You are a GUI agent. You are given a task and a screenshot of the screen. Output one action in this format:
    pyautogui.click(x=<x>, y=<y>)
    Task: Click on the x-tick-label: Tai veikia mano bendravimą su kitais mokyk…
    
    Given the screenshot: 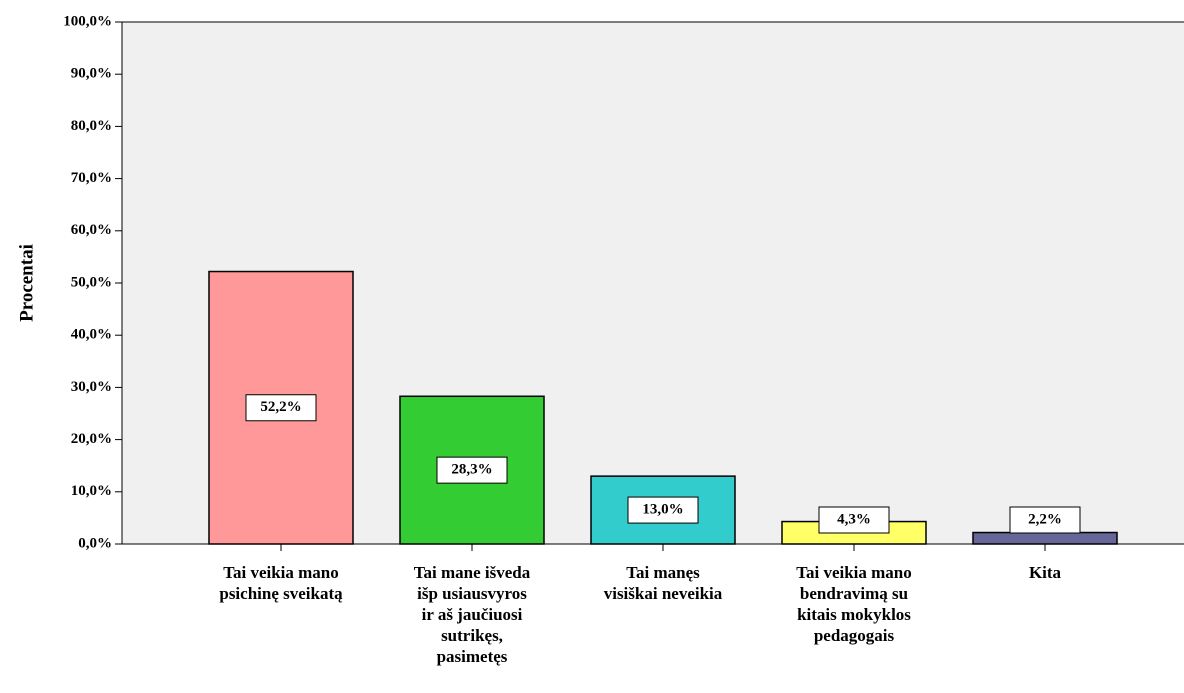 What is the action you would take?
    pyautogui.click(x=854, y=604)
    